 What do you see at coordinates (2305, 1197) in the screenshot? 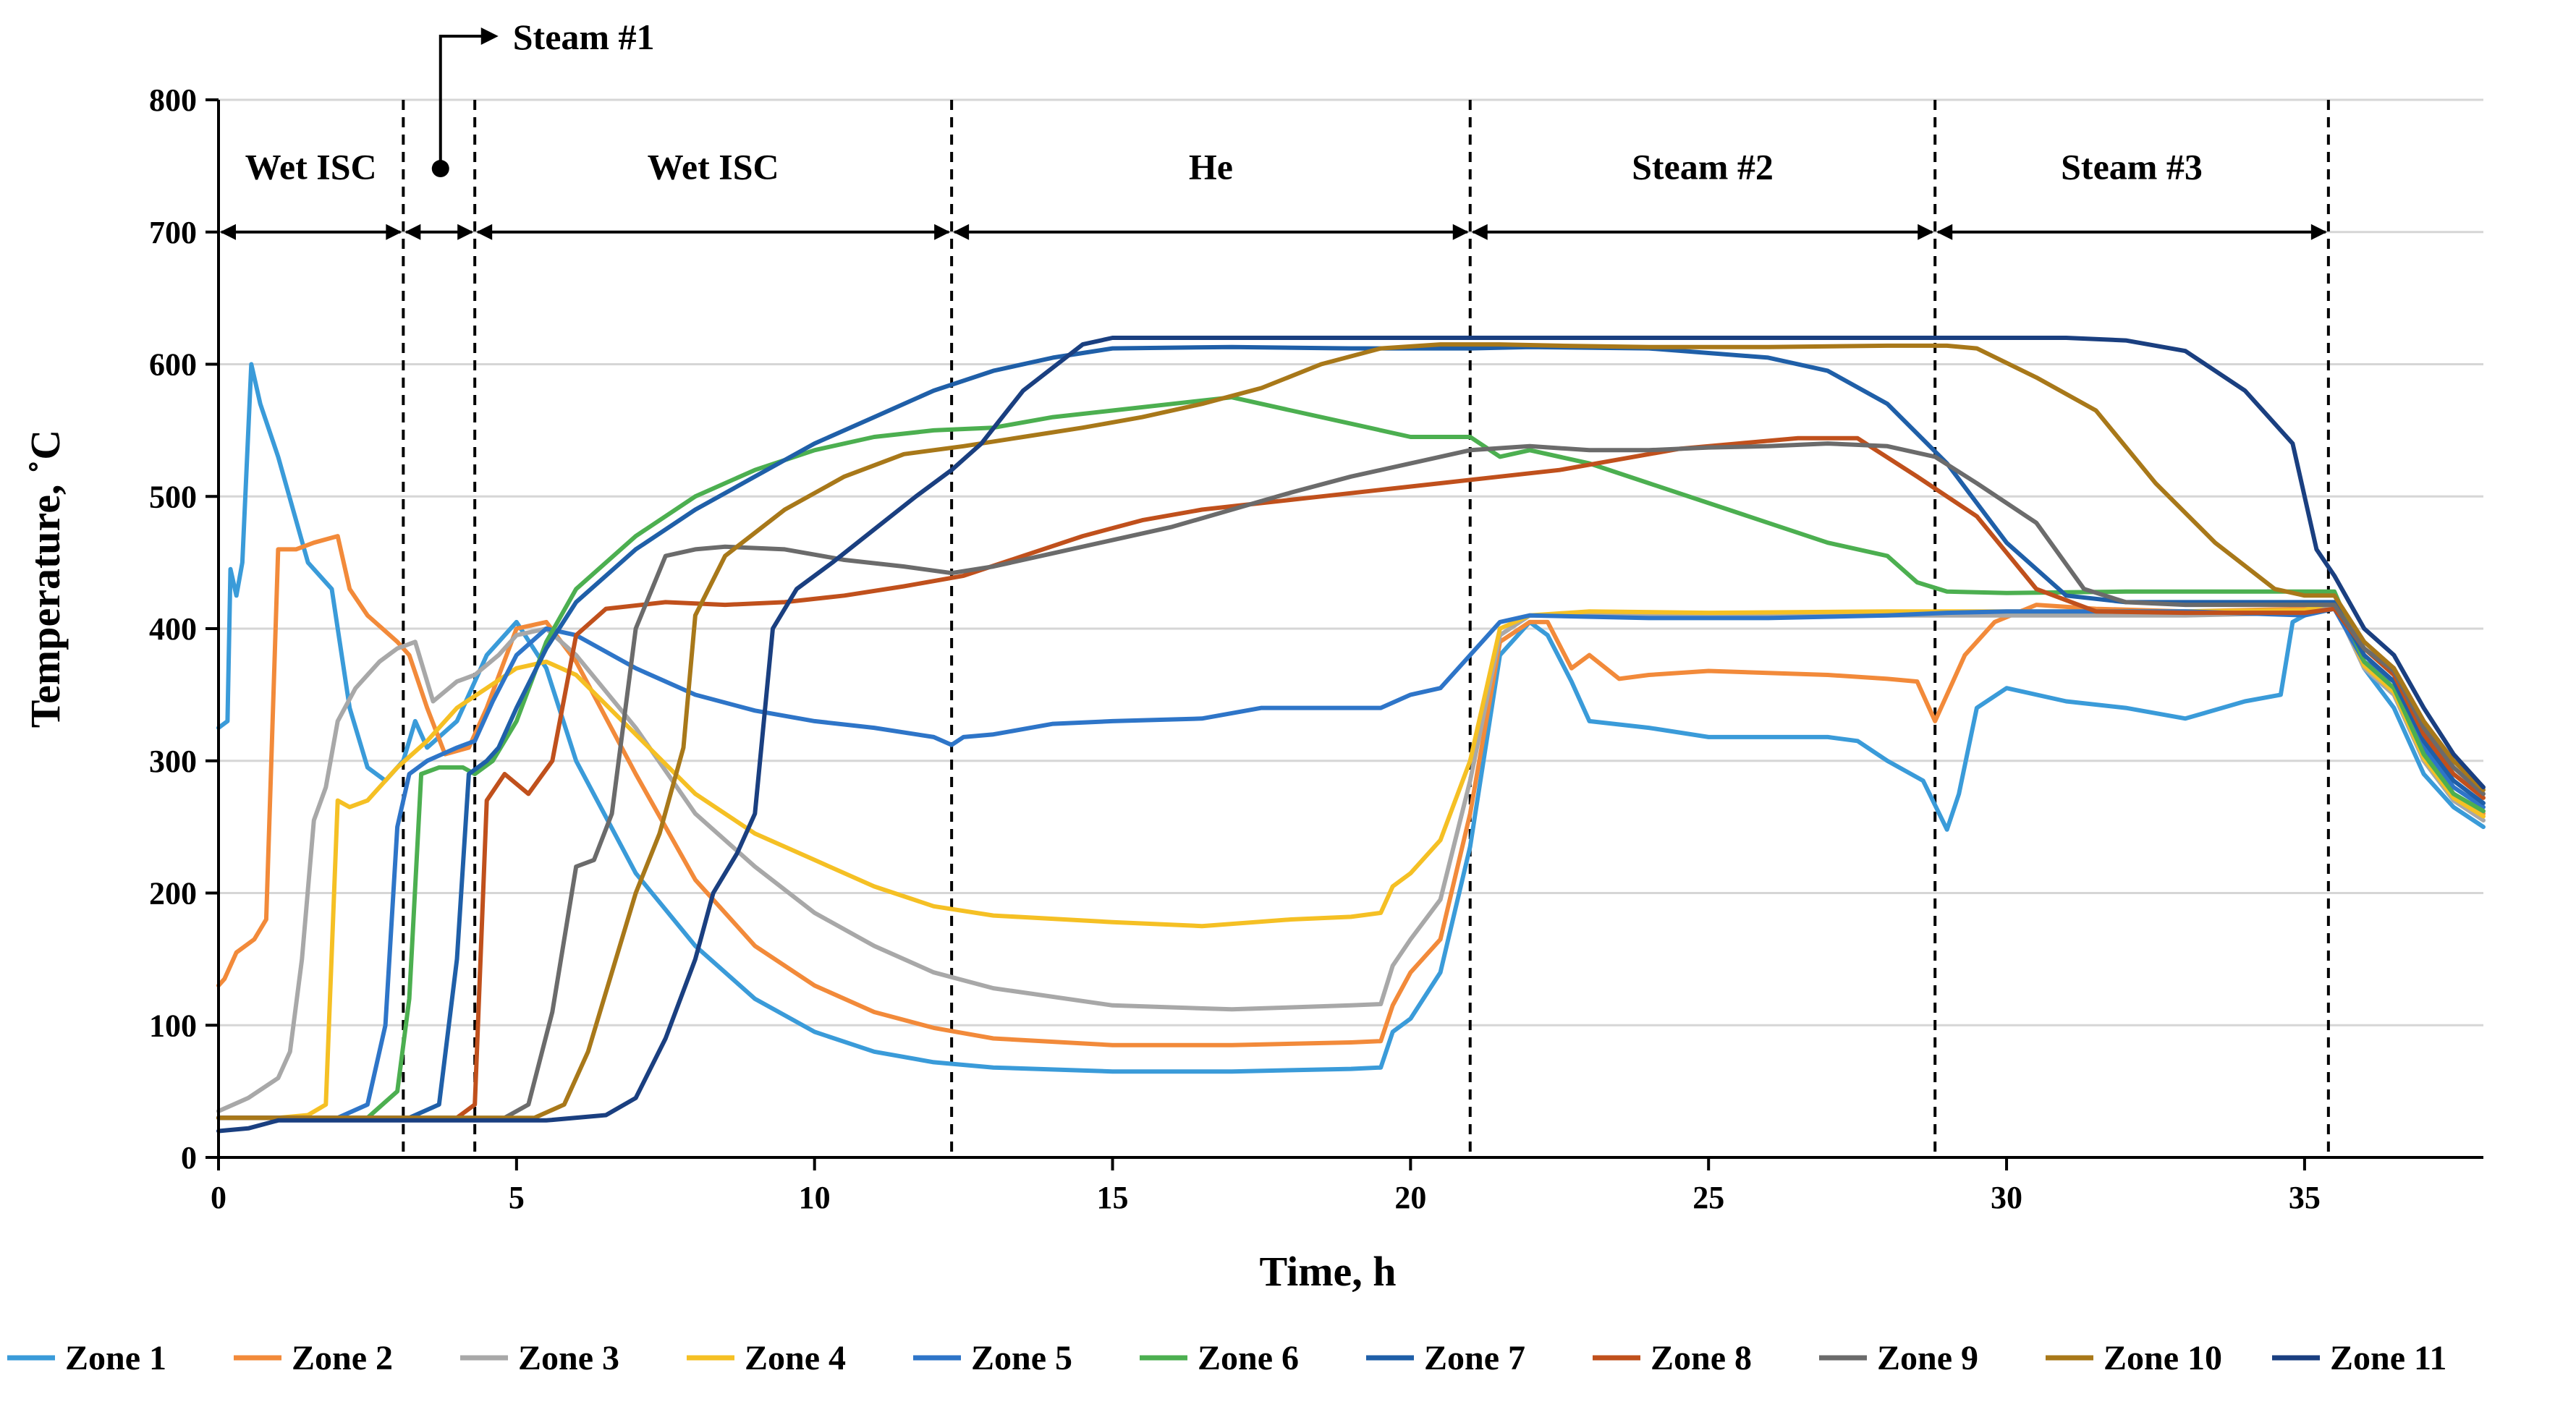
I see `x-tick-label-35: 35` at bounding box center [2305, 1197].